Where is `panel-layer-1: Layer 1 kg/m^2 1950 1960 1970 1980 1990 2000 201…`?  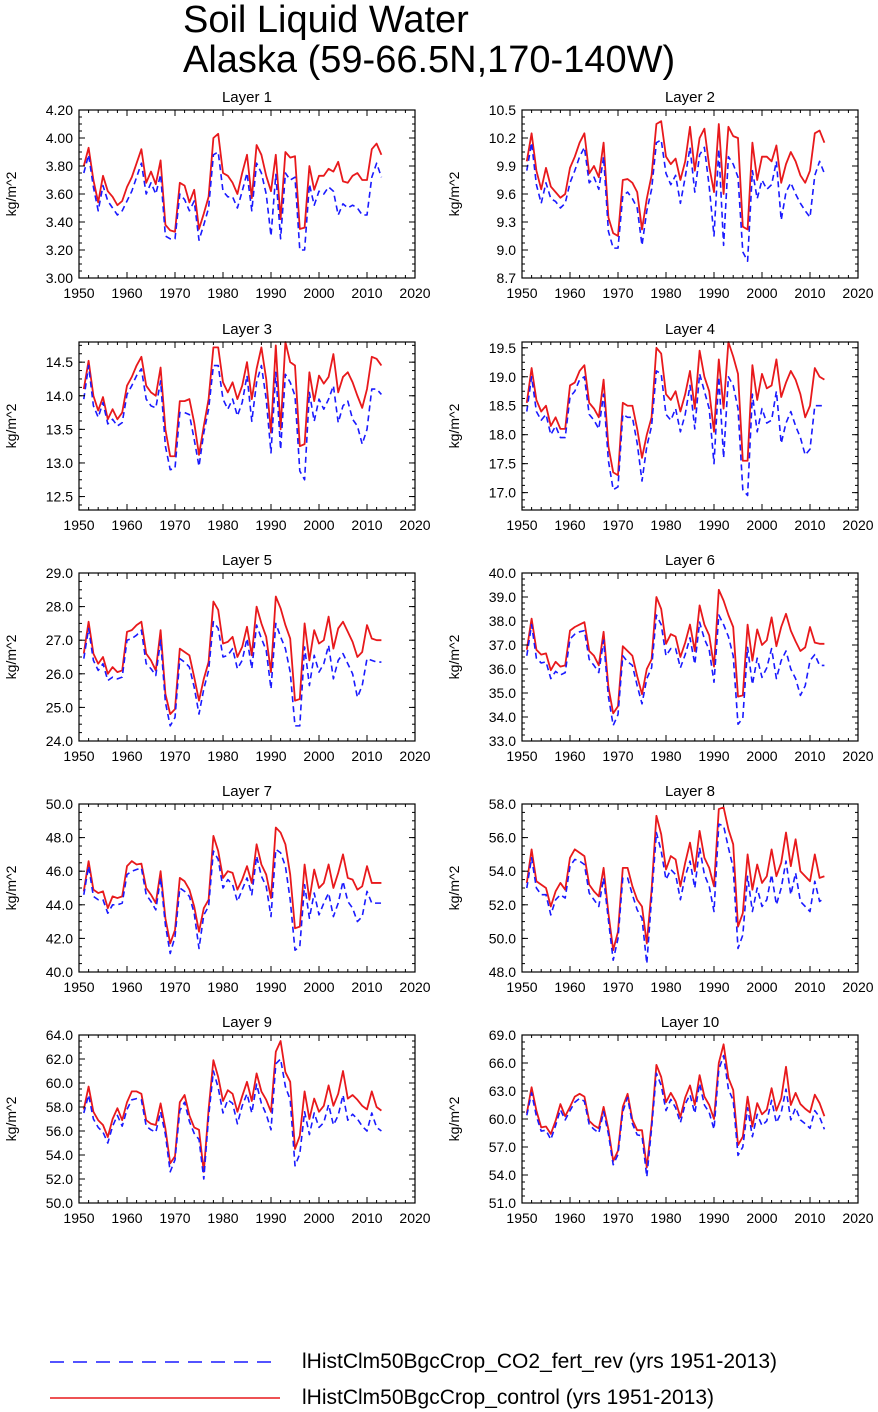 panel-layer-1: Layer 1 kg/m^2 1950 1960 1970 1980 1990 2000 201… is located at coordinates (217, 195).